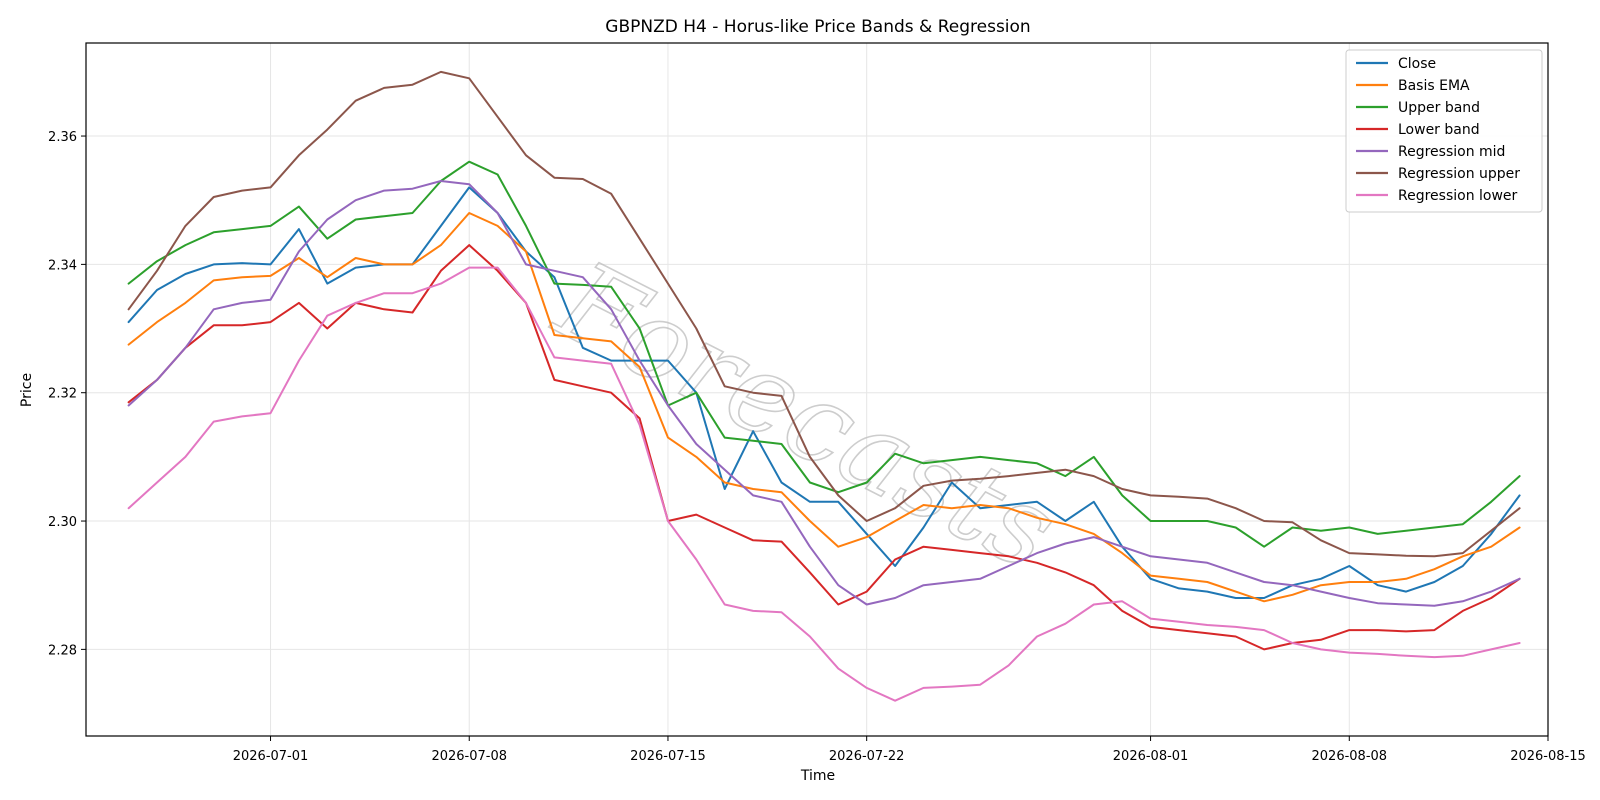  I want to click on y-tick-label: 2.28, so click(62, 650).